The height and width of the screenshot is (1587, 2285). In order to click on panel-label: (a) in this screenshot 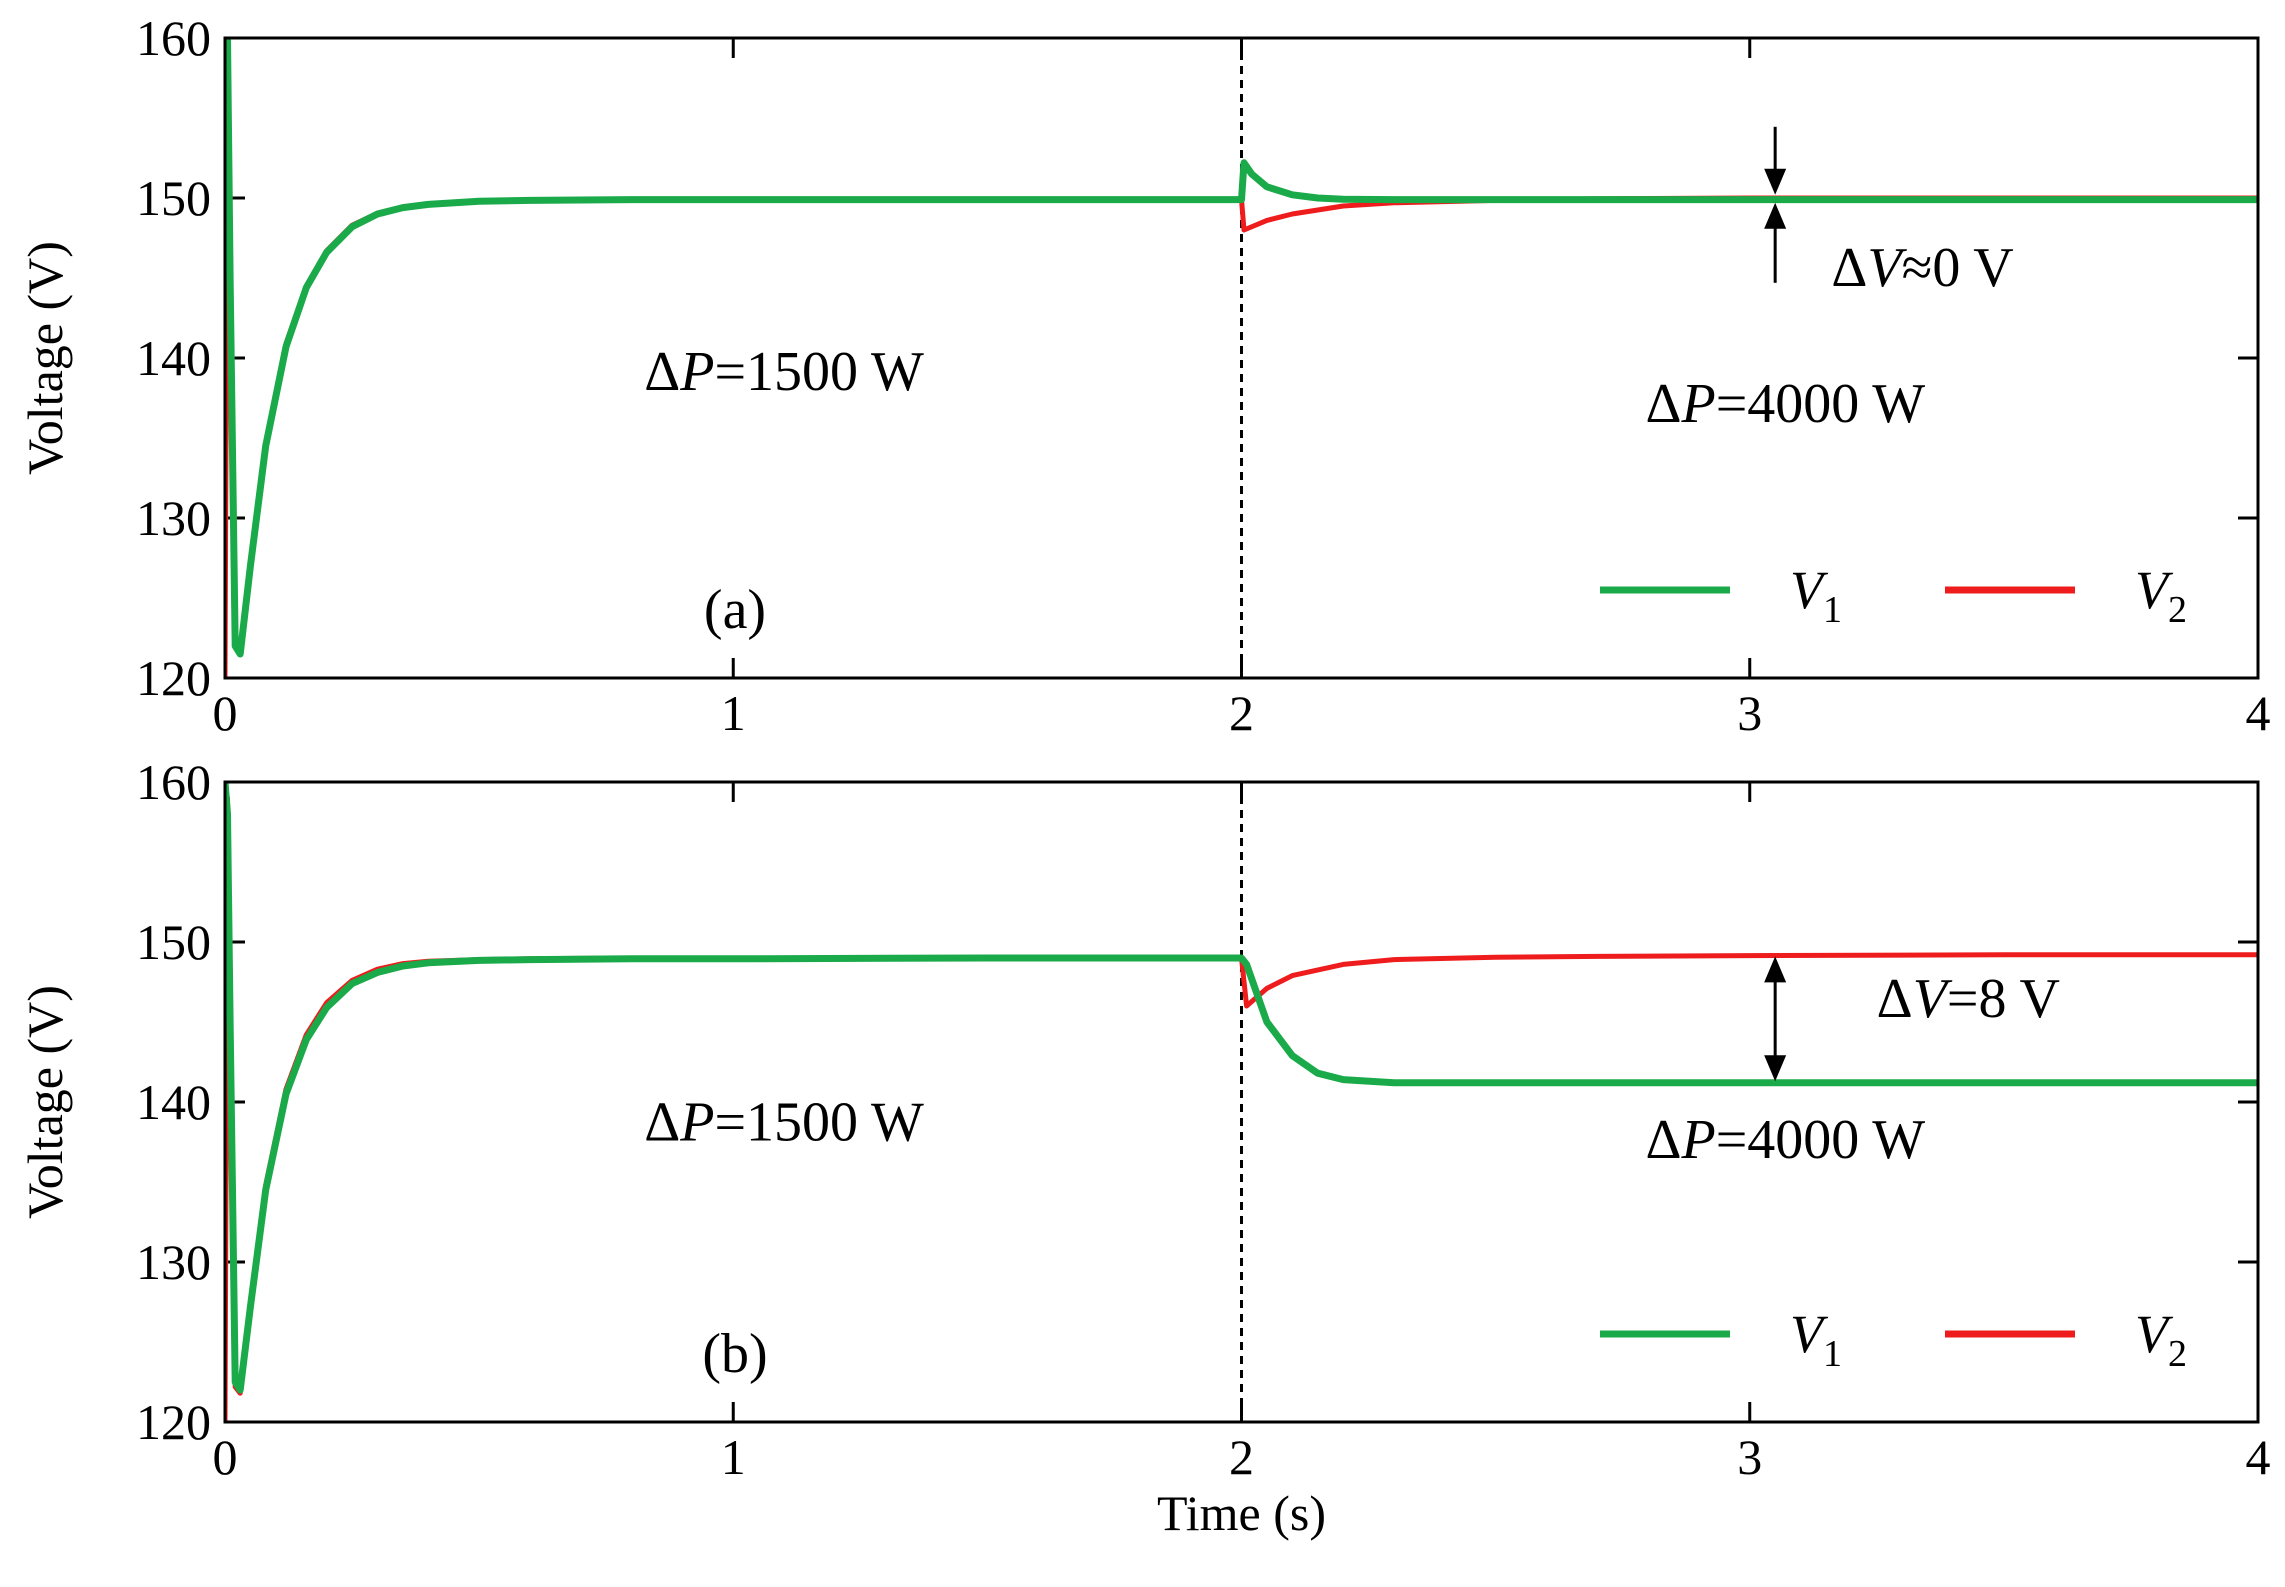, I will do `click(735, 610)`.